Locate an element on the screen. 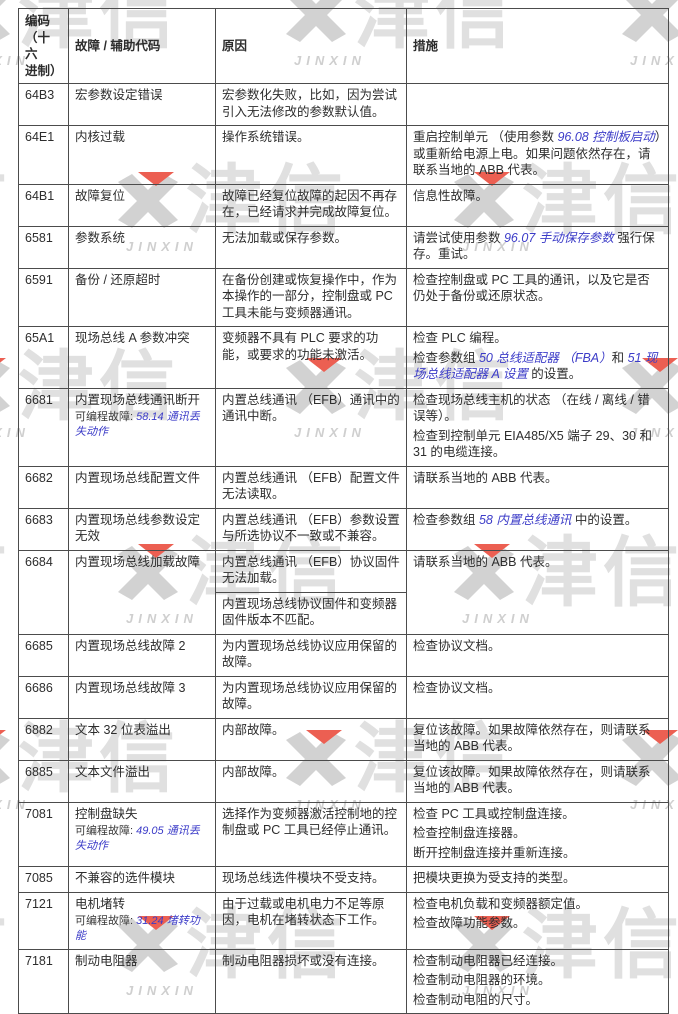  text-paragraph: 变频器不具有 PLC 要求的功能，或要求的功能未激活。 is located at coordinates (311, 346).